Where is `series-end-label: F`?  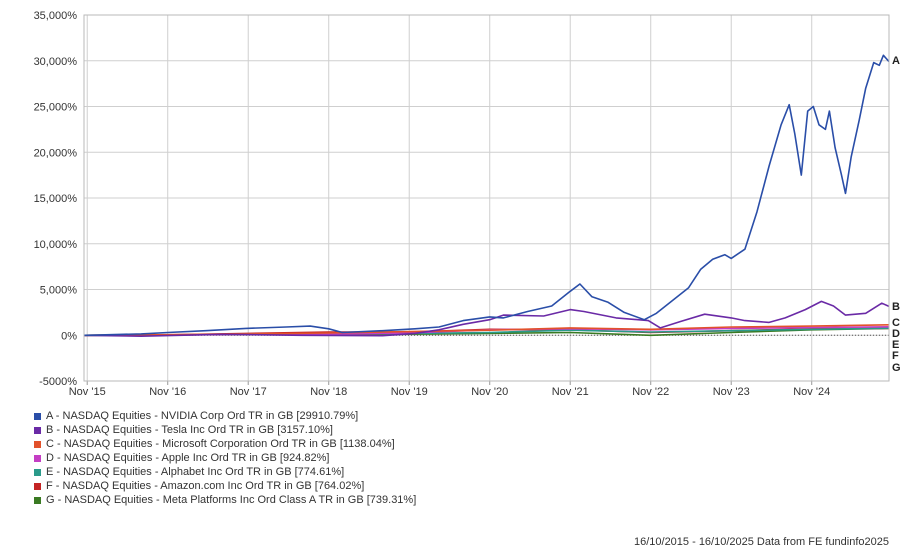 series-end-label: F is located at coordinates (895, 356).